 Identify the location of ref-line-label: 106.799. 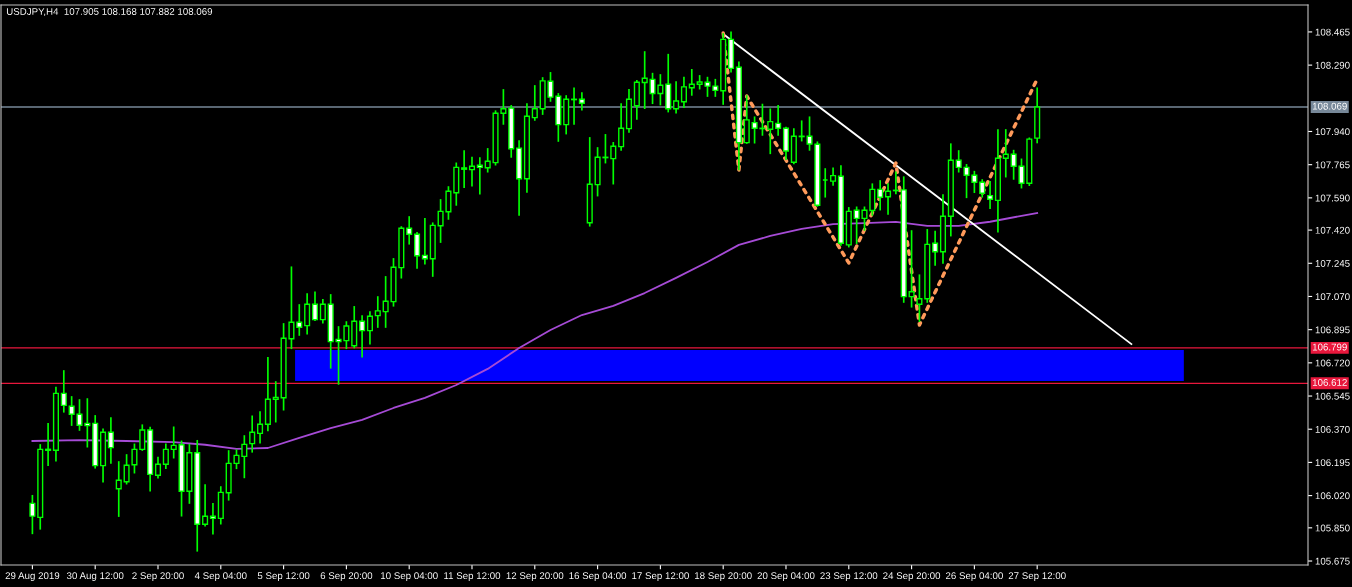
(1329, 347).